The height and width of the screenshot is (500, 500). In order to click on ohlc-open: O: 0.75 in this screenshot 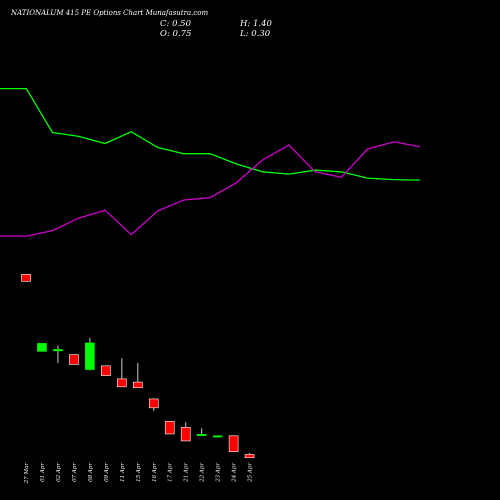, I will do `click(175, 34)`.